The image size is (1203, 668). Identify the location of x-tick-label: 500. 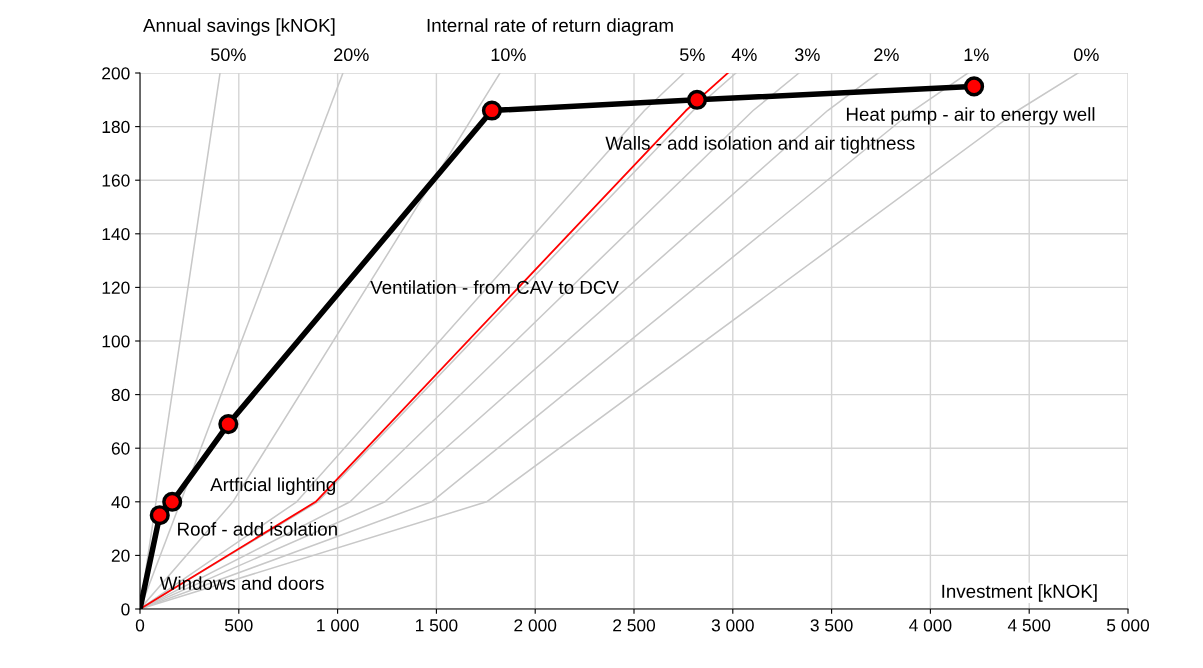
(239, 625).